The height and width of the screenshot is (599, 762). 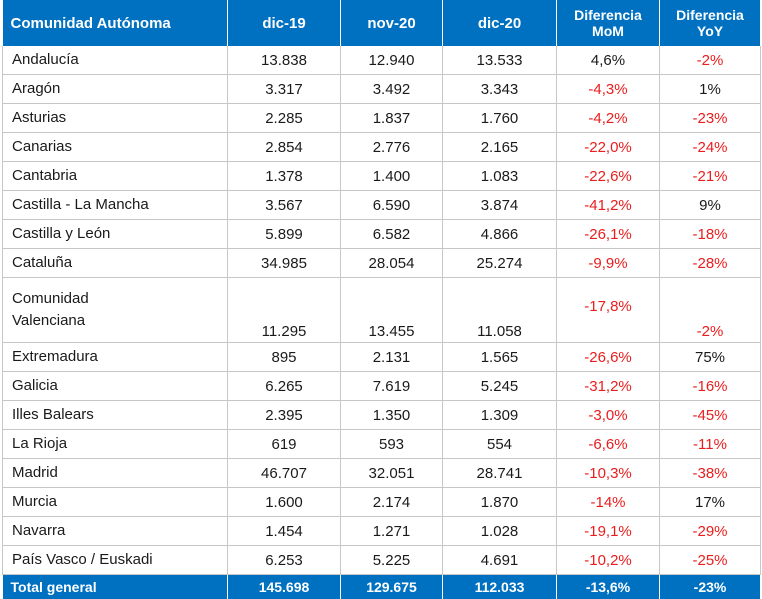 What do you see at coordinates (608, 234) in the screenshot?
I see `cell-diferencia-mom: -26,1%` at bounding box center [608, 234].